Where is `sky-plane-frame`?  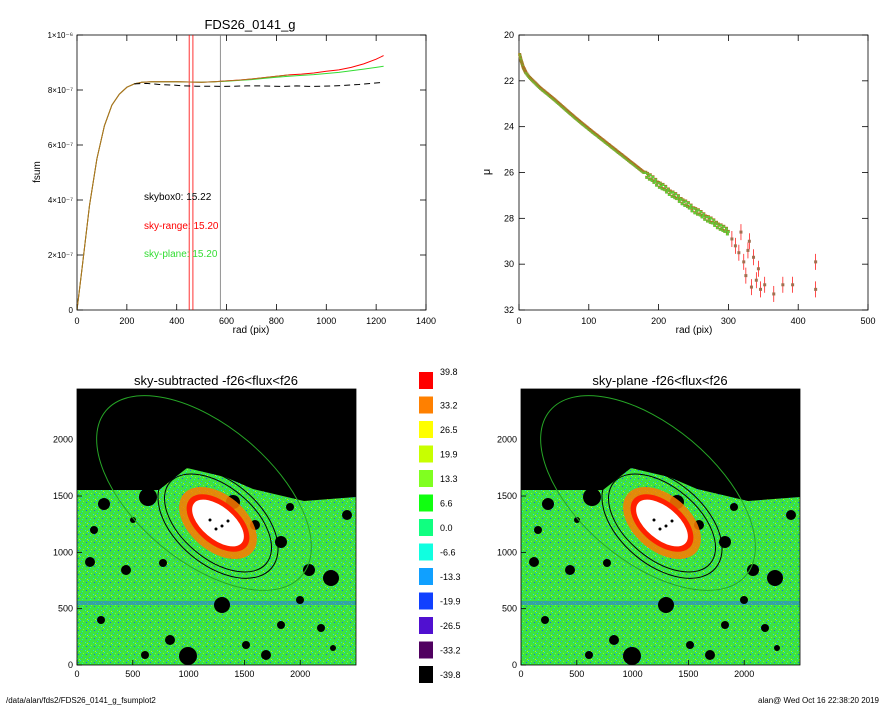 sky-plane-frame is located at coordinates (660, 527).